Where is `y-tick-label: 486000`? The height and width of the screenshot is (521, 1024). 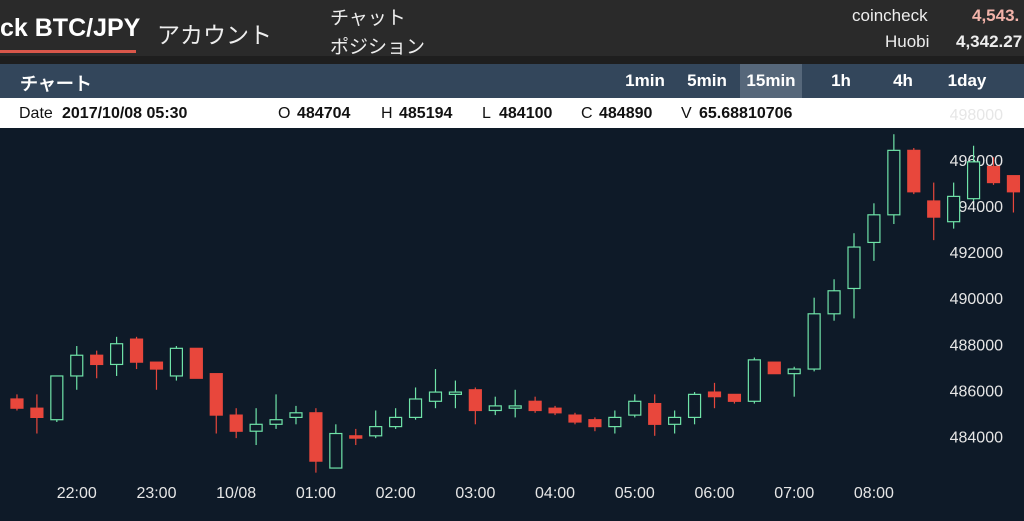
y-tick-label: 486000 is located at coordinates (976, 391).